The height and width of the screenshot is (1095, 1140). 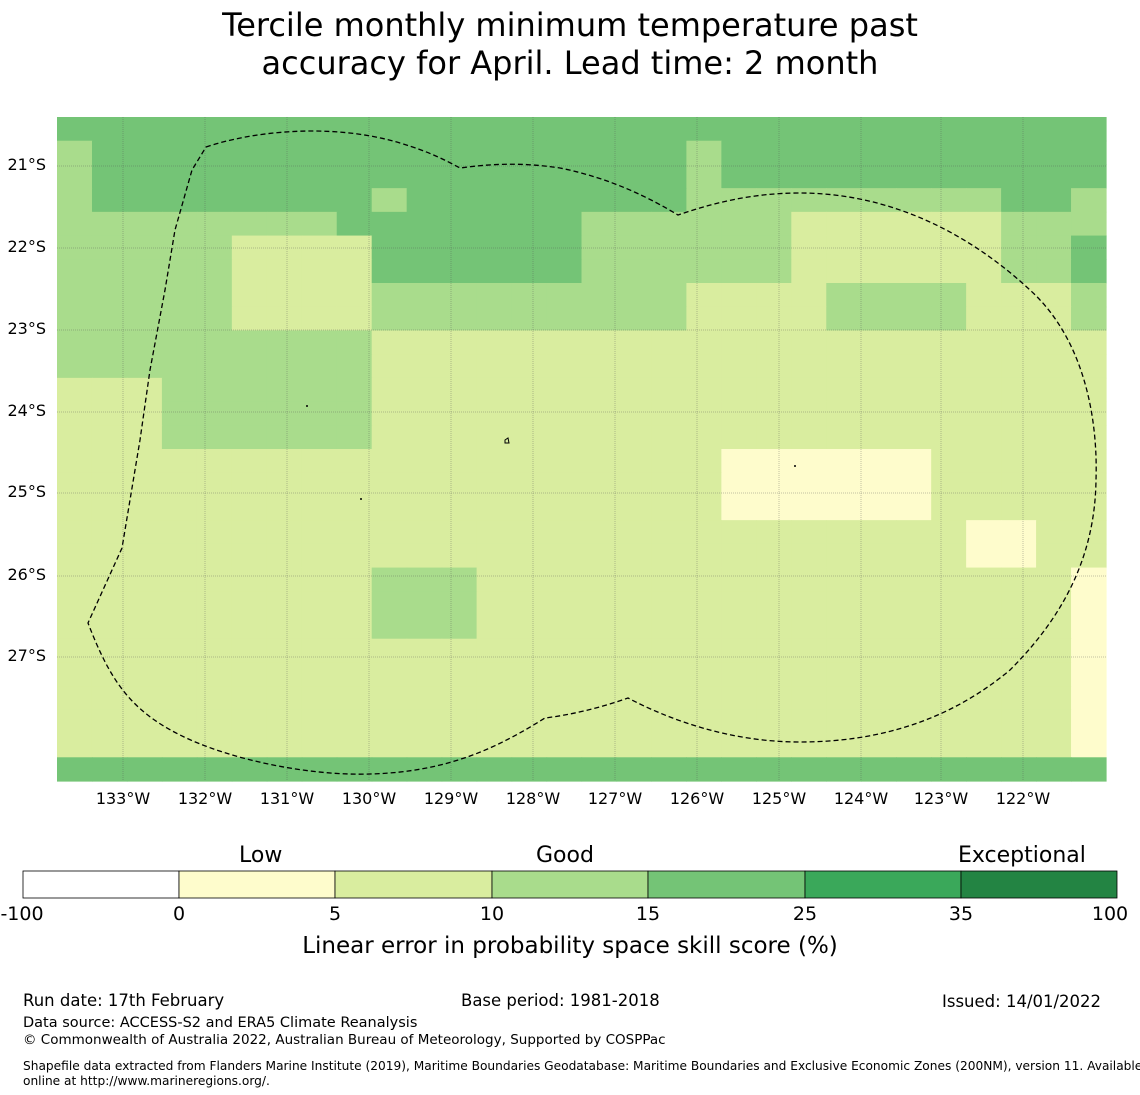 I want to click on title-line-1: Tercile monthly minimum temperature past, so click(x=570, y=25).